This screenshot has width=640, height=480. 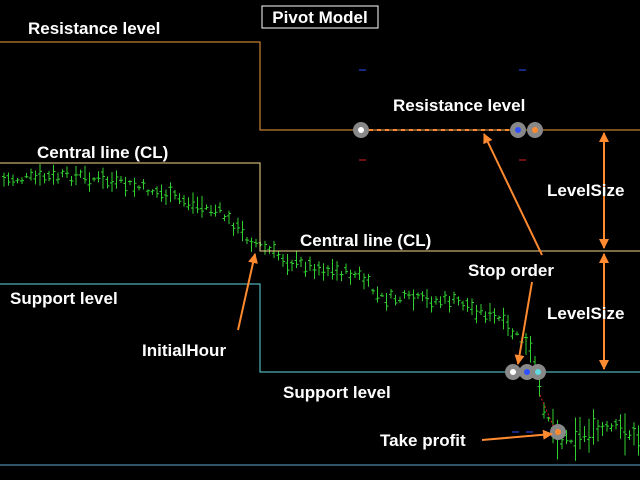 I want to click on level-label: Central line (CL), so click(x=102, y=152).